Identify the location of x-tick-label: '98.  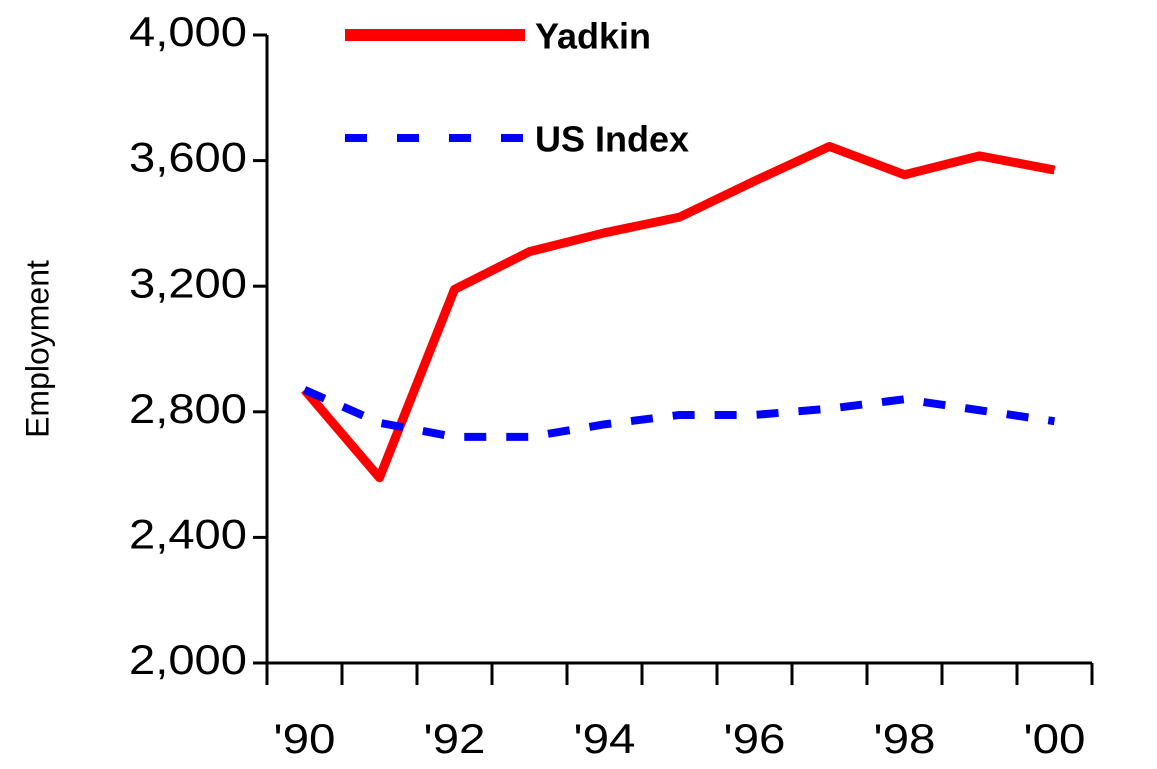
(905, 738).